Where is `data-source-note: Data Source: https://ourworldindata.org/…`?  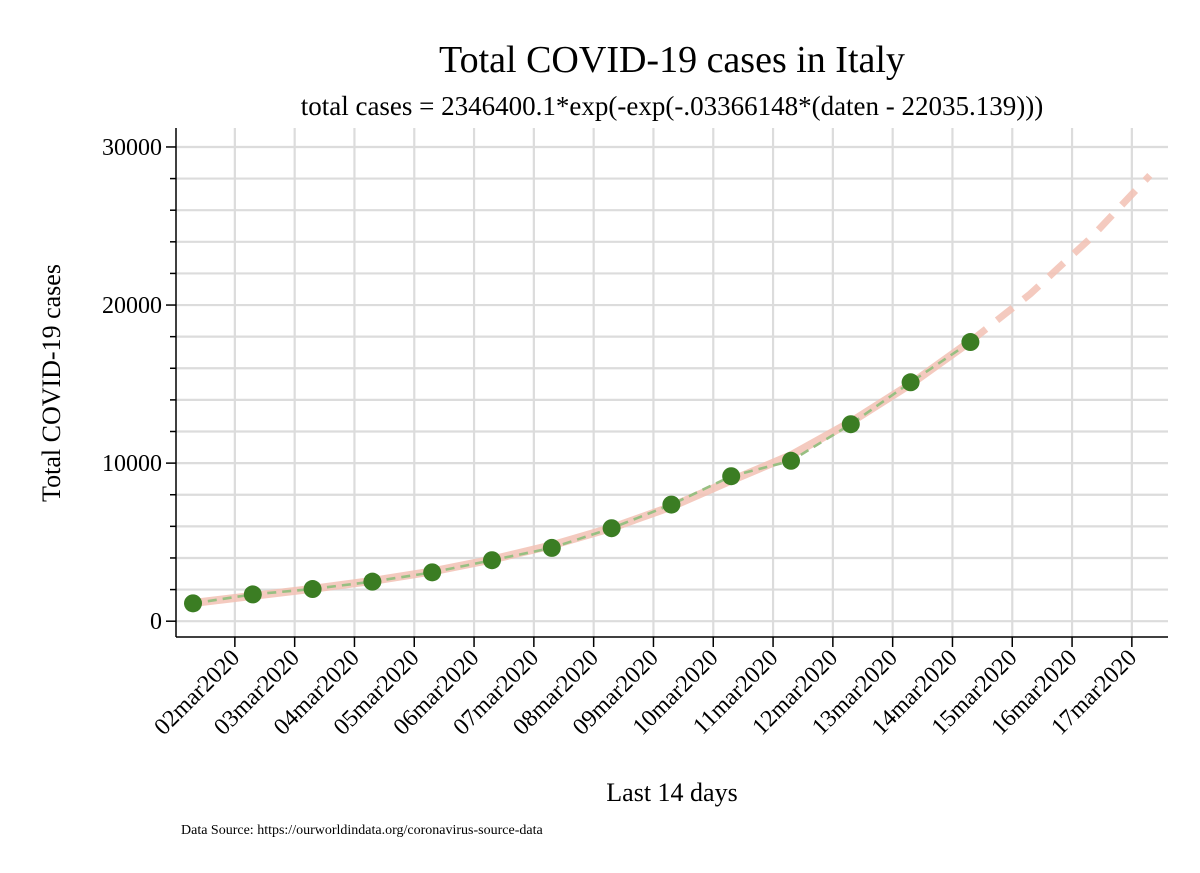 data-source-note: Data Source: https://ourworldindata.org/… is located at coordinates (362, 830).